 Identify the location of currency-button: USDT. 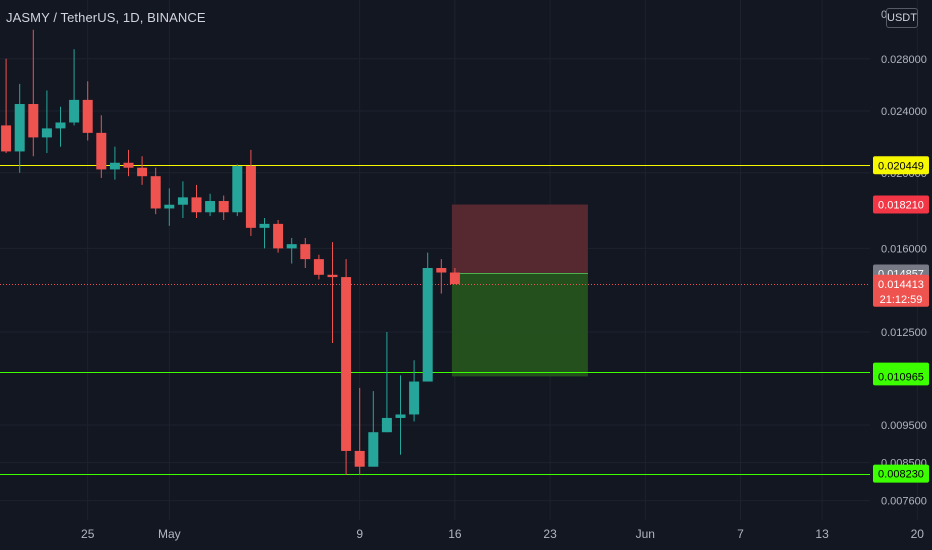
(902, 18).